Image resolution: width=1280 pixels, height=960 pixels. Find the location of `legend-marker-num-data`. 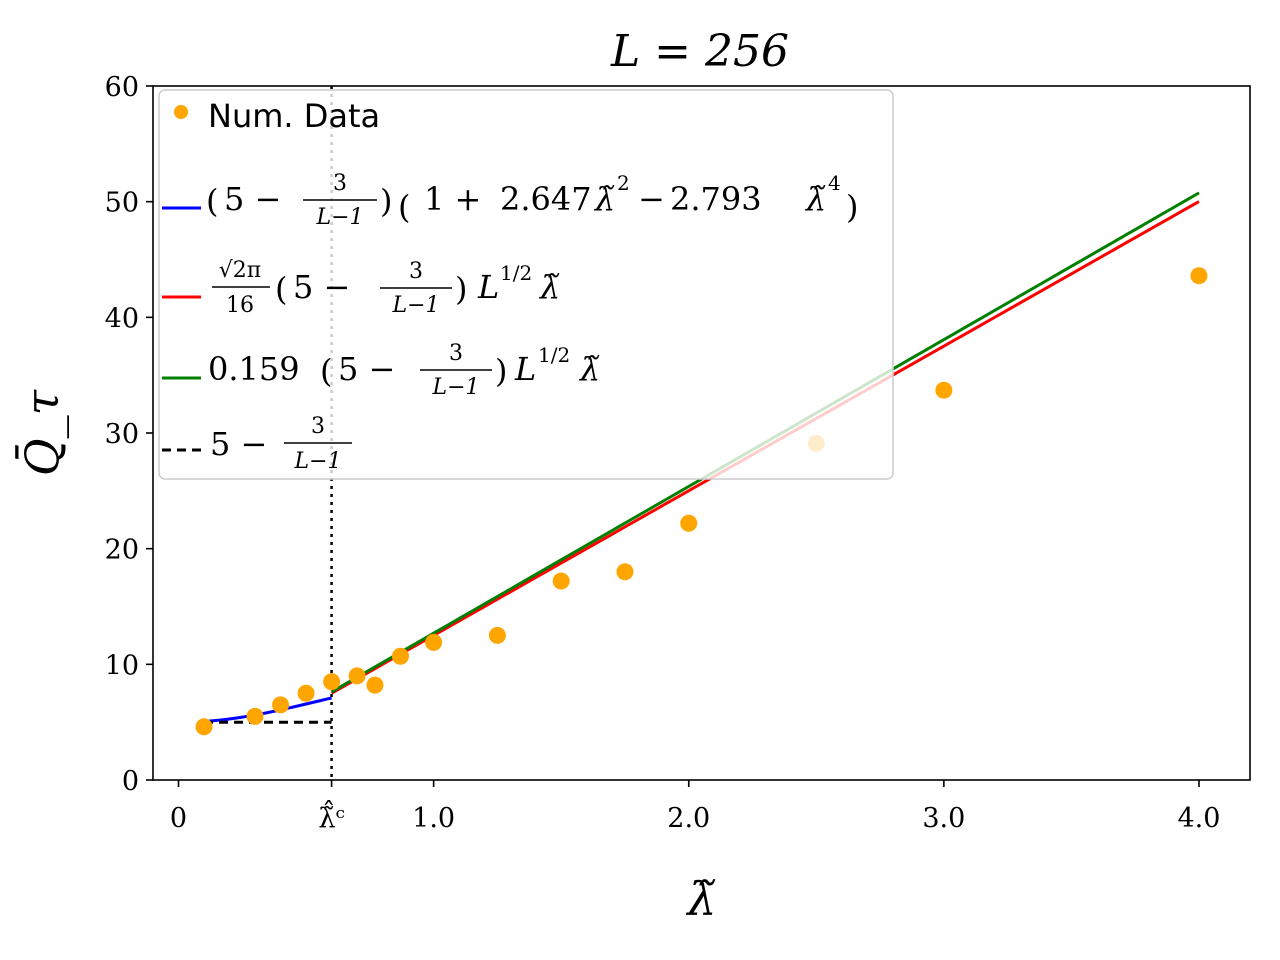

legend-marker-num-data is located at coordinates (181, 112).